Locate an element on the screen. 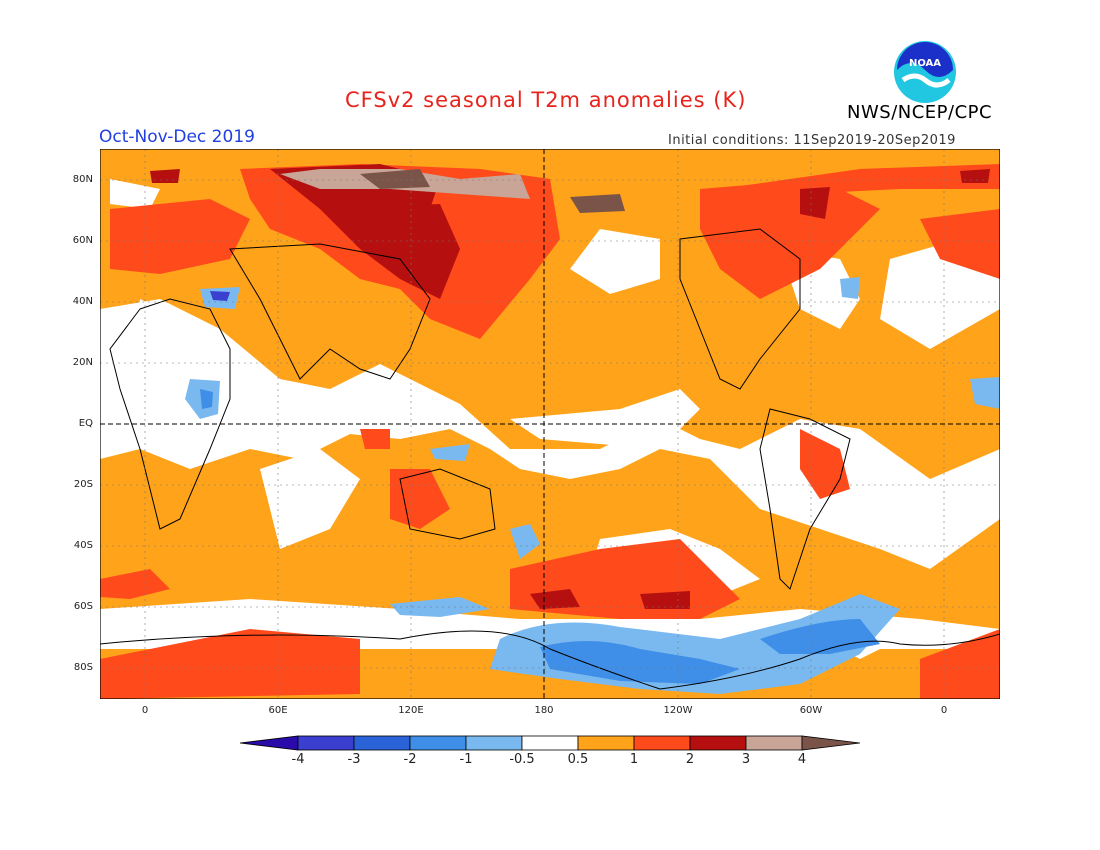 The height and width of the screenshot is (850, 1100). colorbar-arrow-low is located at coordinates (269, 743).